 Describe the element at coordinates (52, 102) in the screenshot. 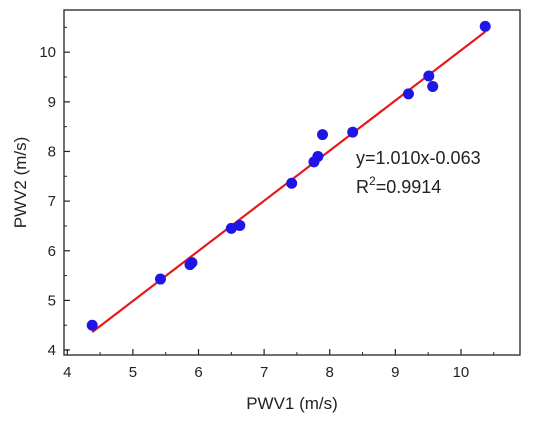

I see `y-tick-label: 9` at that location.